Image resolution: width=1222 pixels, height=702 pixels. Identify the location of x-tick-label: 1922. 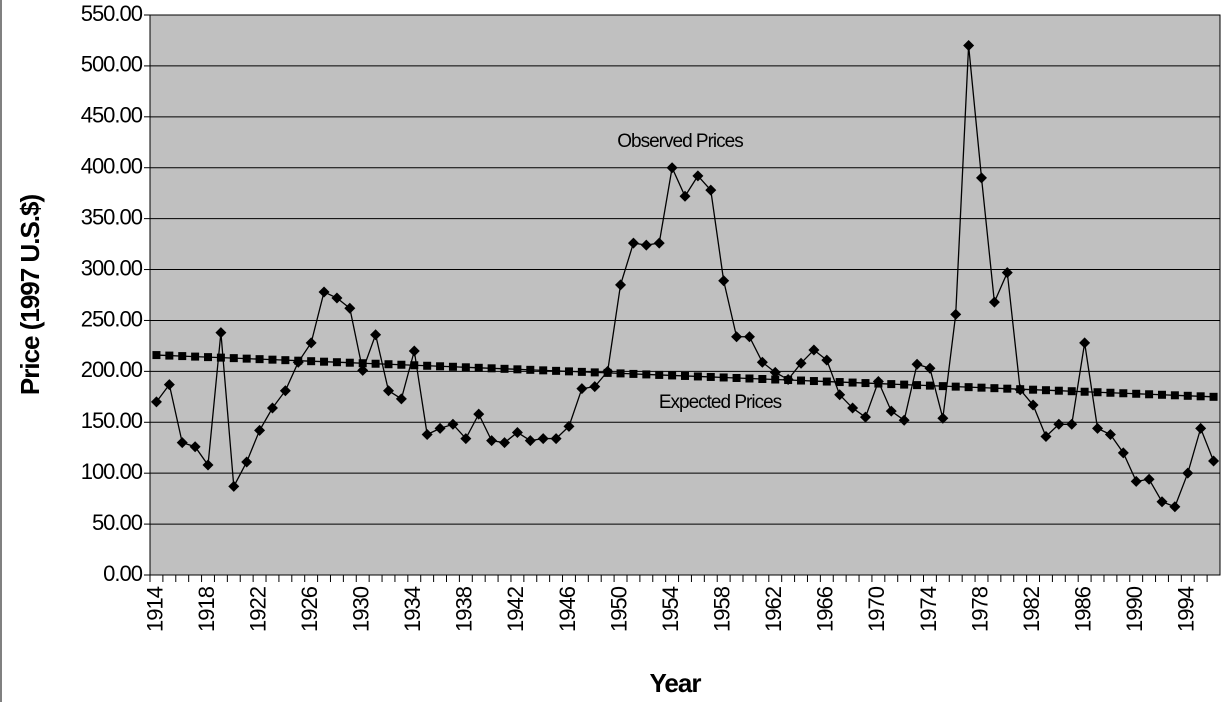
(257, 609).